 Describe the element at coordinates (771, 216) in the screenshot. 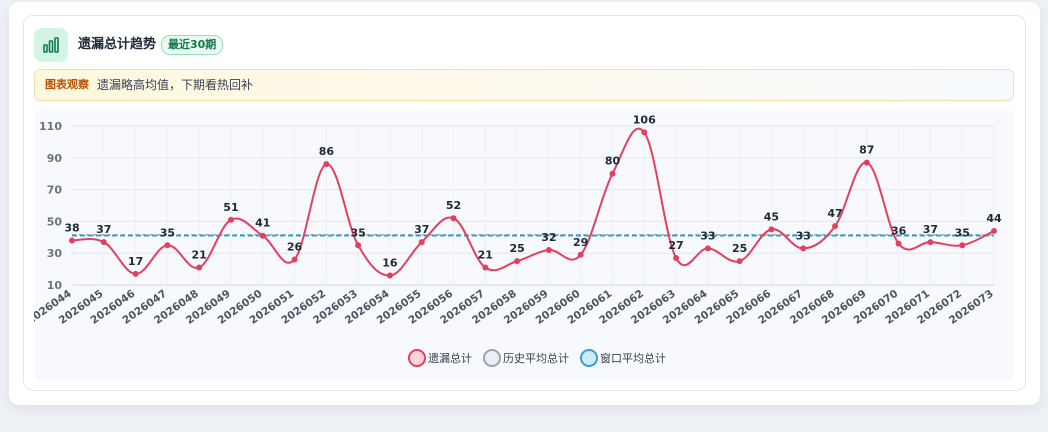

I see `data-label: 45` at that location.